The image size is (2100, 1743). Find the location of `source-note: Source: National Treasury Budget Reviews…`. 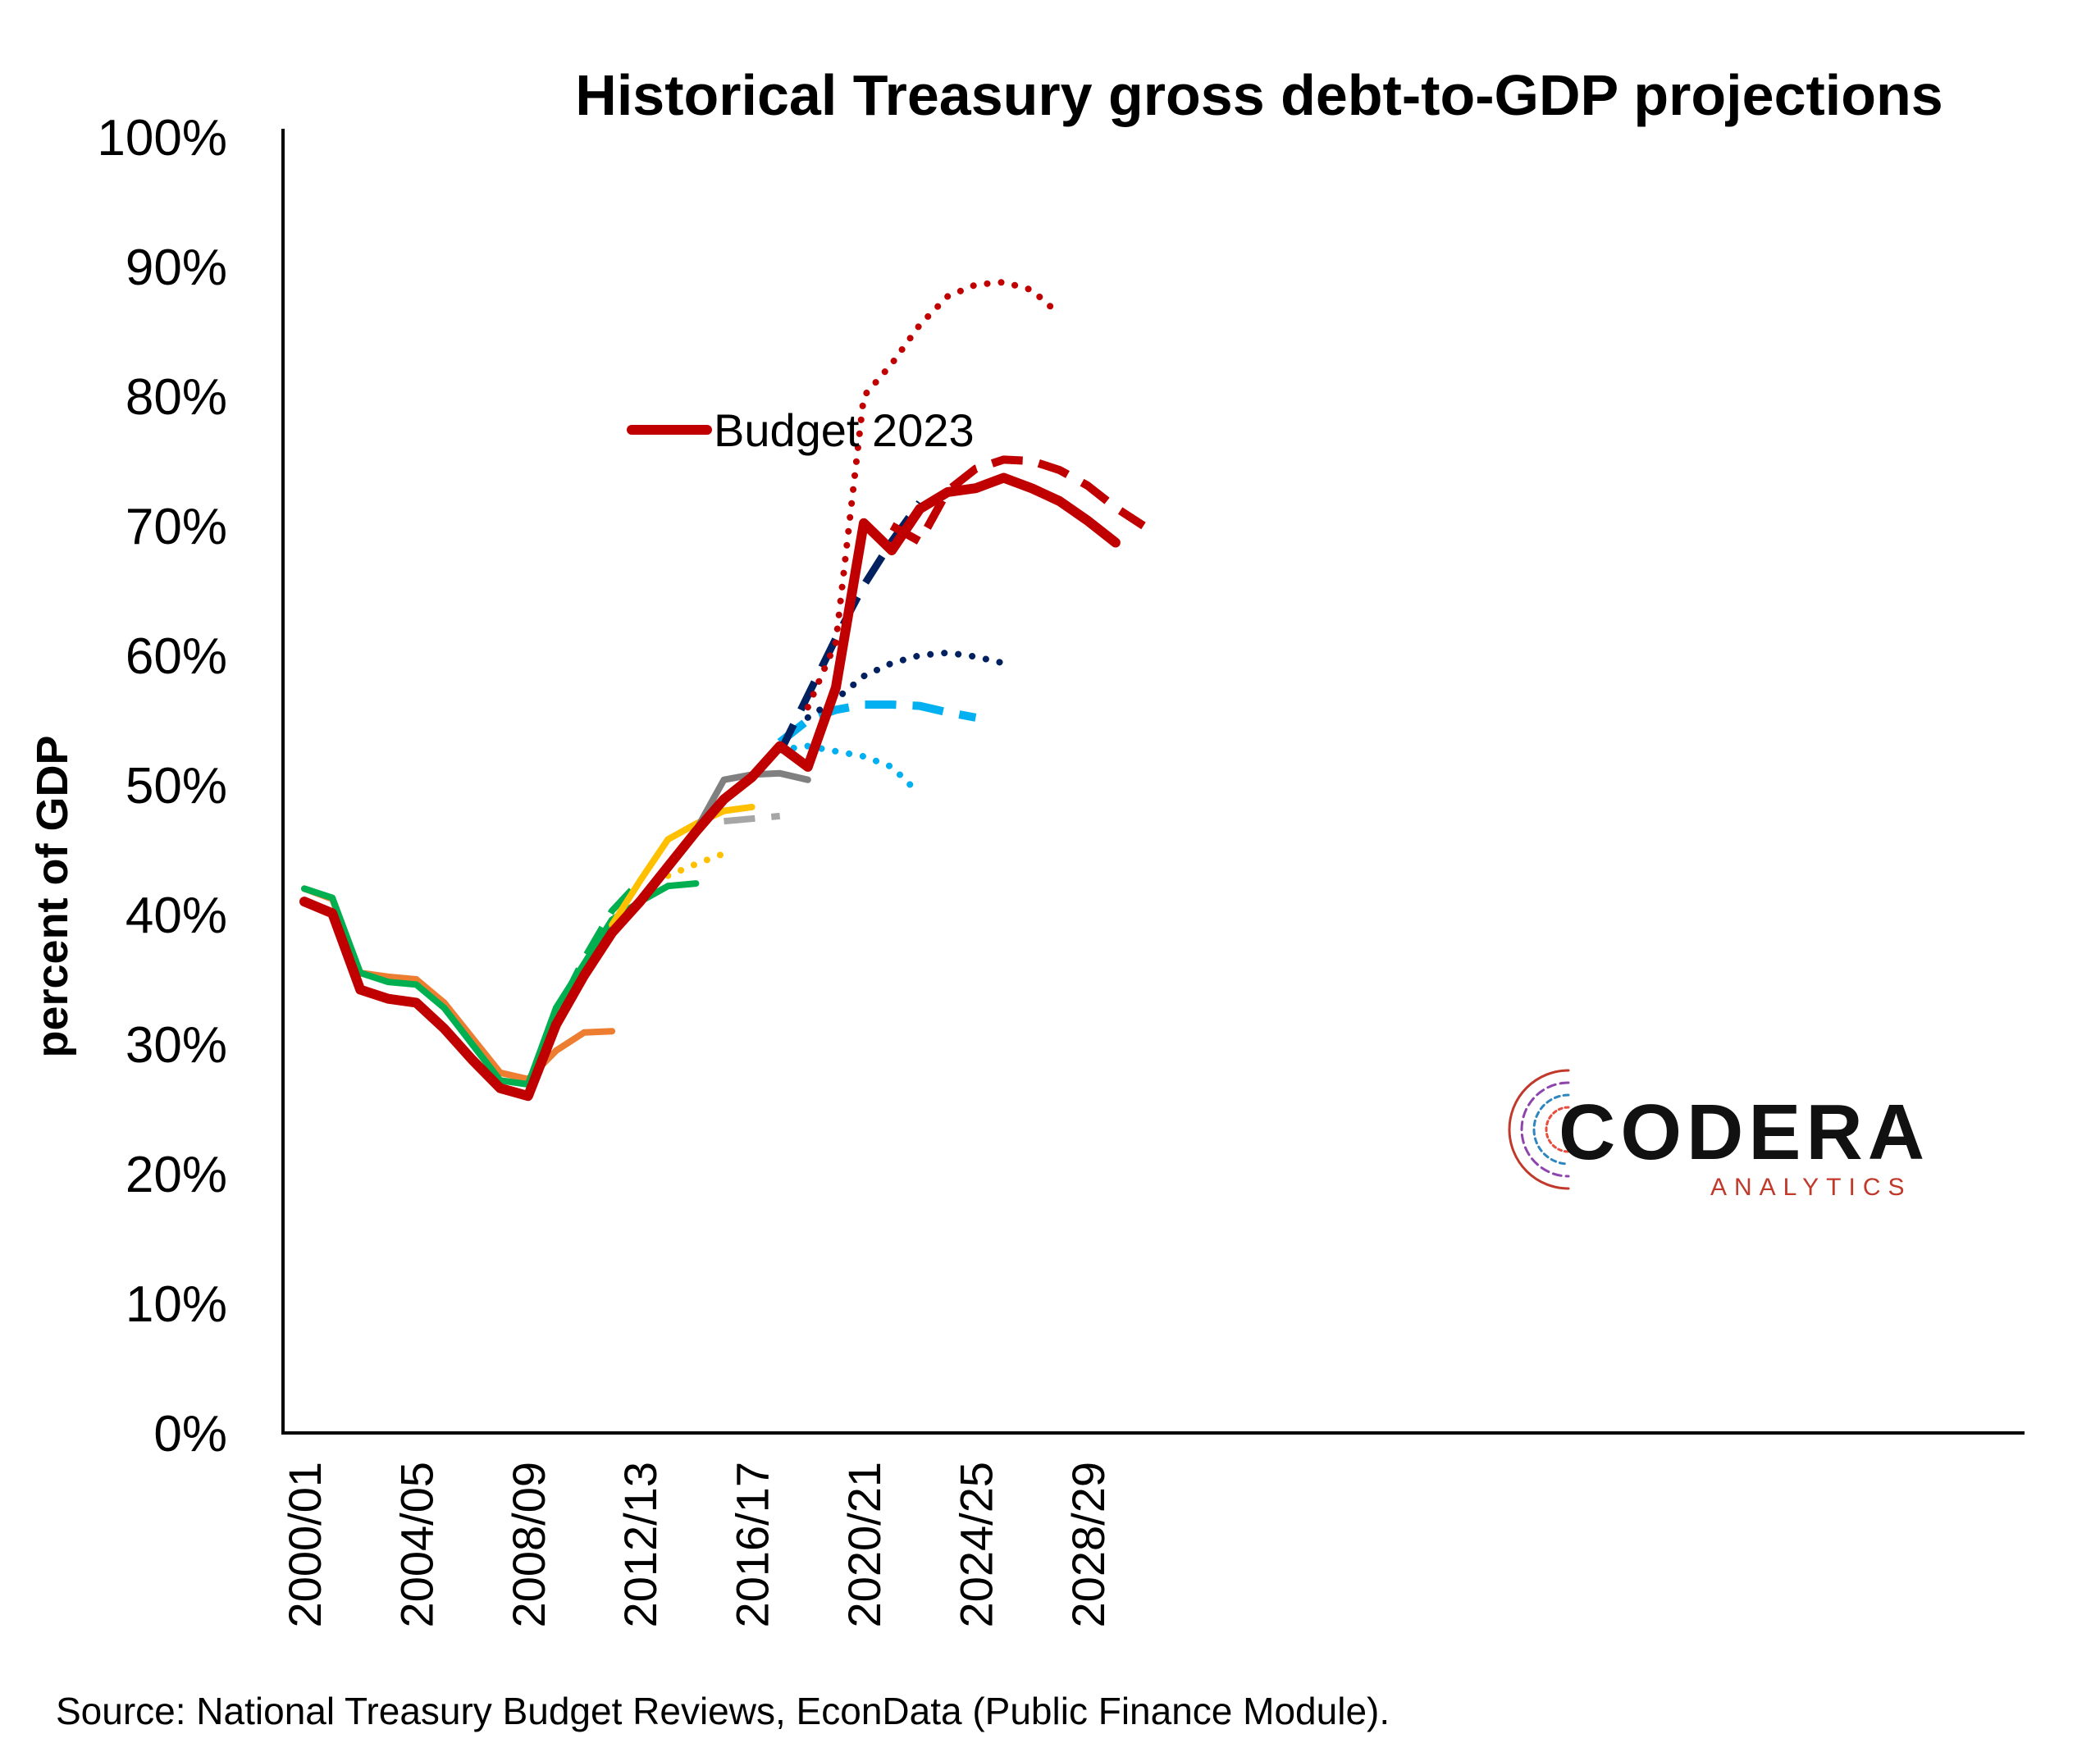

source-note: Source: National Treasury Budget Reviews… is located at coordinates (723, 1711).